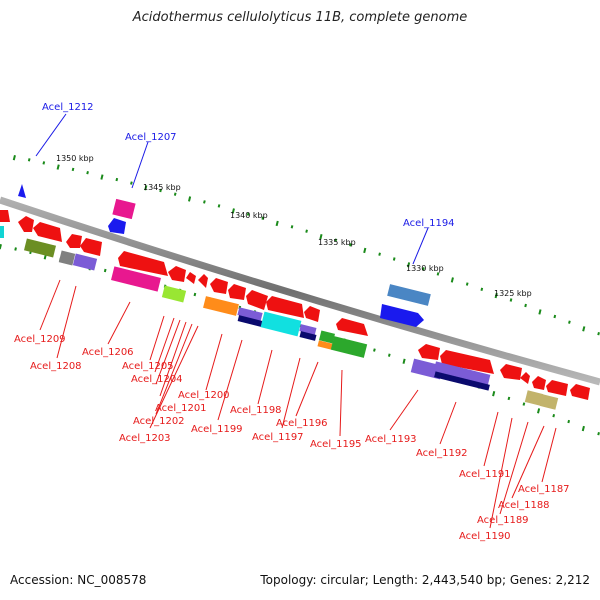 This screenshot has width=600, height=600. I want to click on ruler-label-1340: 1340 kbp, so click(249, 215).